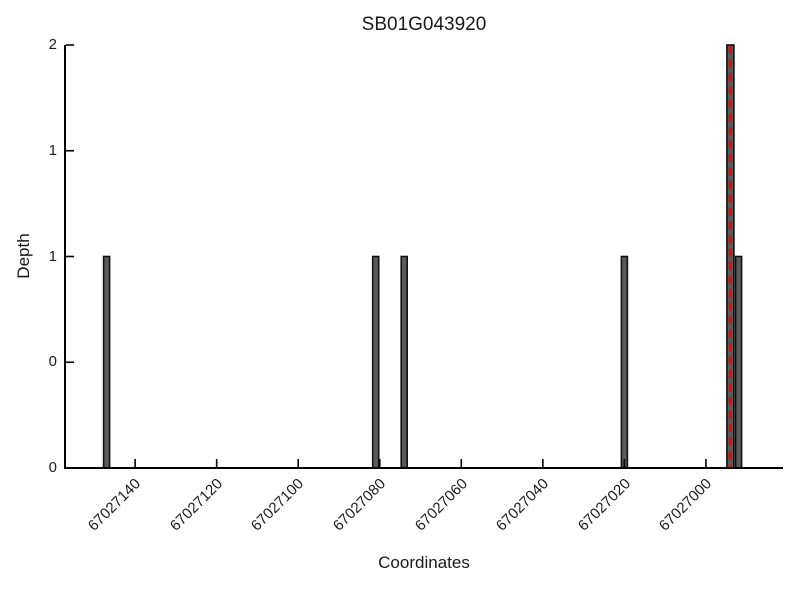  What do you see at coordinates (52, 44) in the screenshot?
I see `y-tick-label: 2` at bounding box center [52, 44].